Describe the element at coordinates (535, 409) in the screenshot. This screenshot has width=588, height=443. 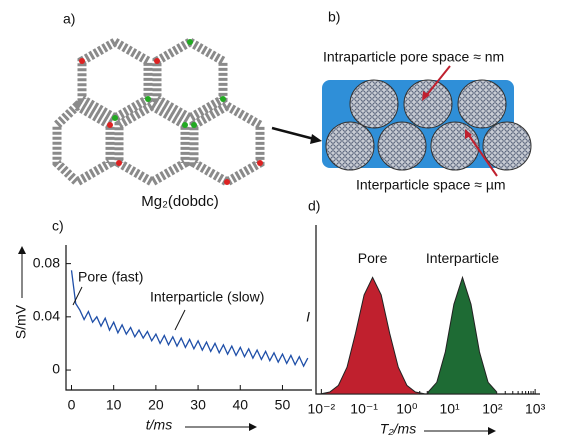
I see `x-tick-label: 10³` at that location.